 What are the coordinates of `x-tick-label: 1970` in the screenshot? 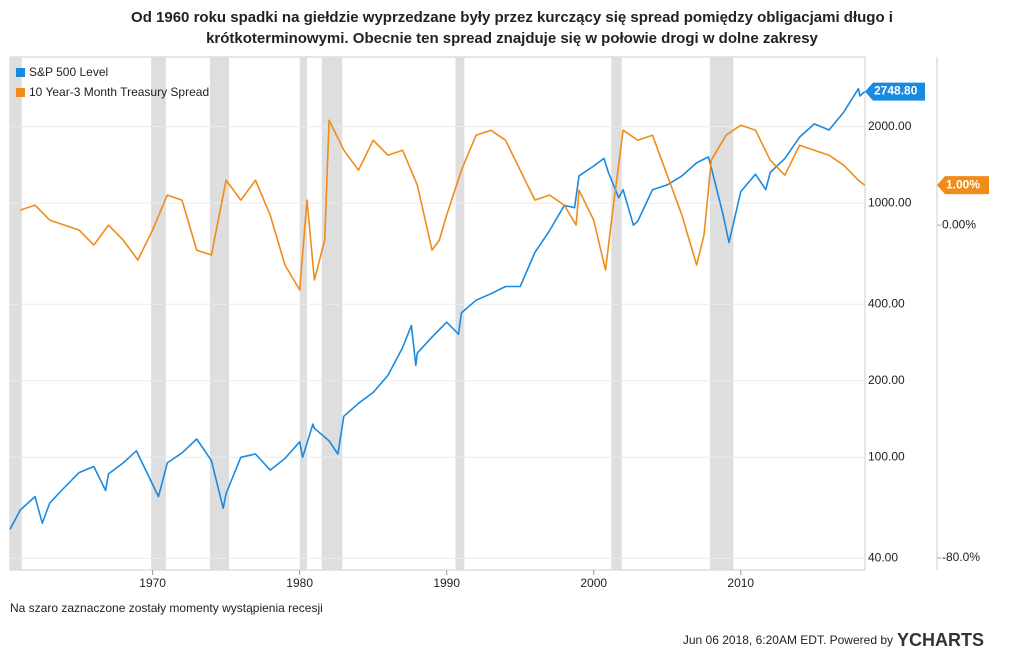 It's located at (152, 583).